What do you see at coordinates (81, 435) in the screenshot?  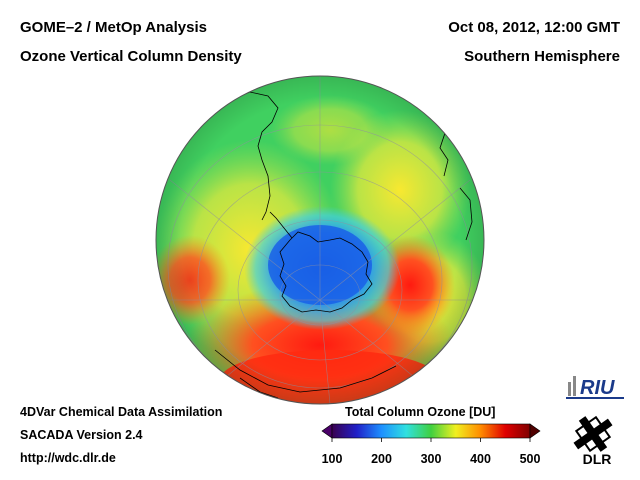 I see `footer-line-2: SACADA Version 2.4` at bounding box center [81, 435].